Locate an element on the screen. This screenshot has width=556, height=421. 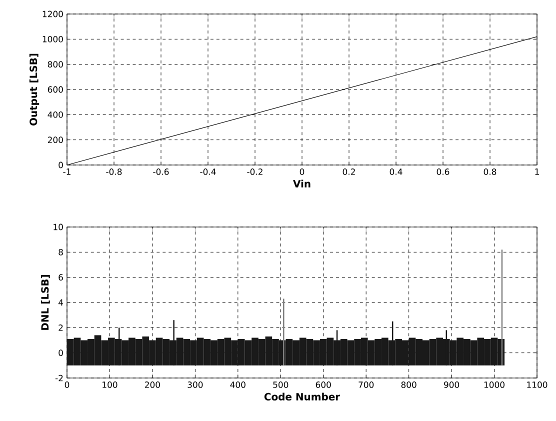
y-tick-label: 800 is located at coordinates (55, 64).